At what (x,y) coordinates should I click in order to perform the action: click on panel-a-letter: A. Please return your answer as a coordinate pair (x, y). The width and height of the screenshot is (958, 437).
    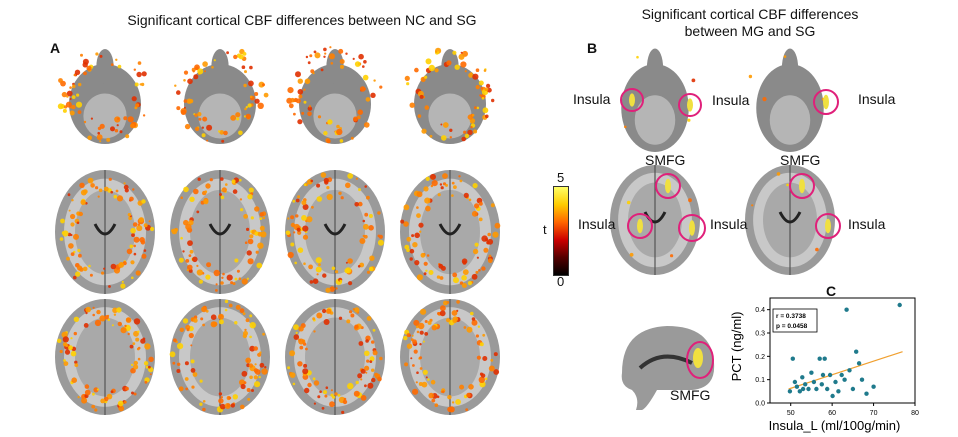
    Looking at the image, I should click on (55, 48).